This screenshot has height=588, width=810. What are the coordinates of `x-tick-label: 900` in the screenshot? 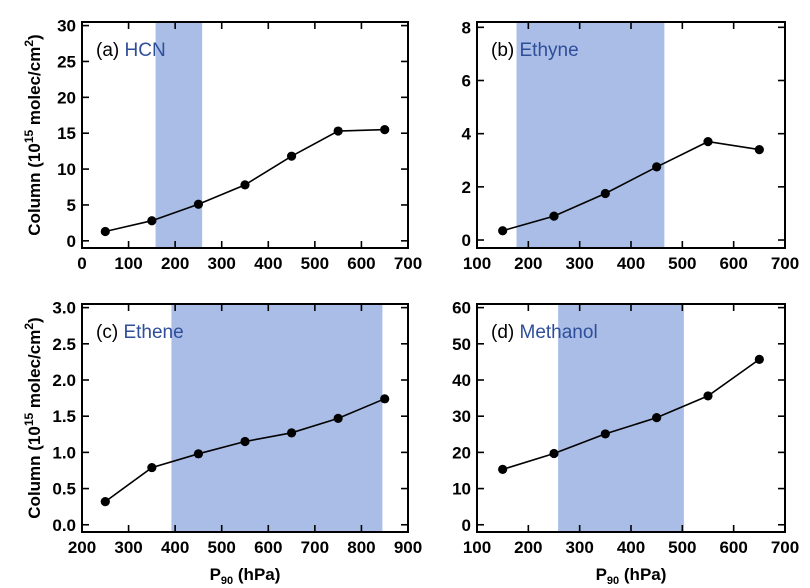 It's located at (408, 547).